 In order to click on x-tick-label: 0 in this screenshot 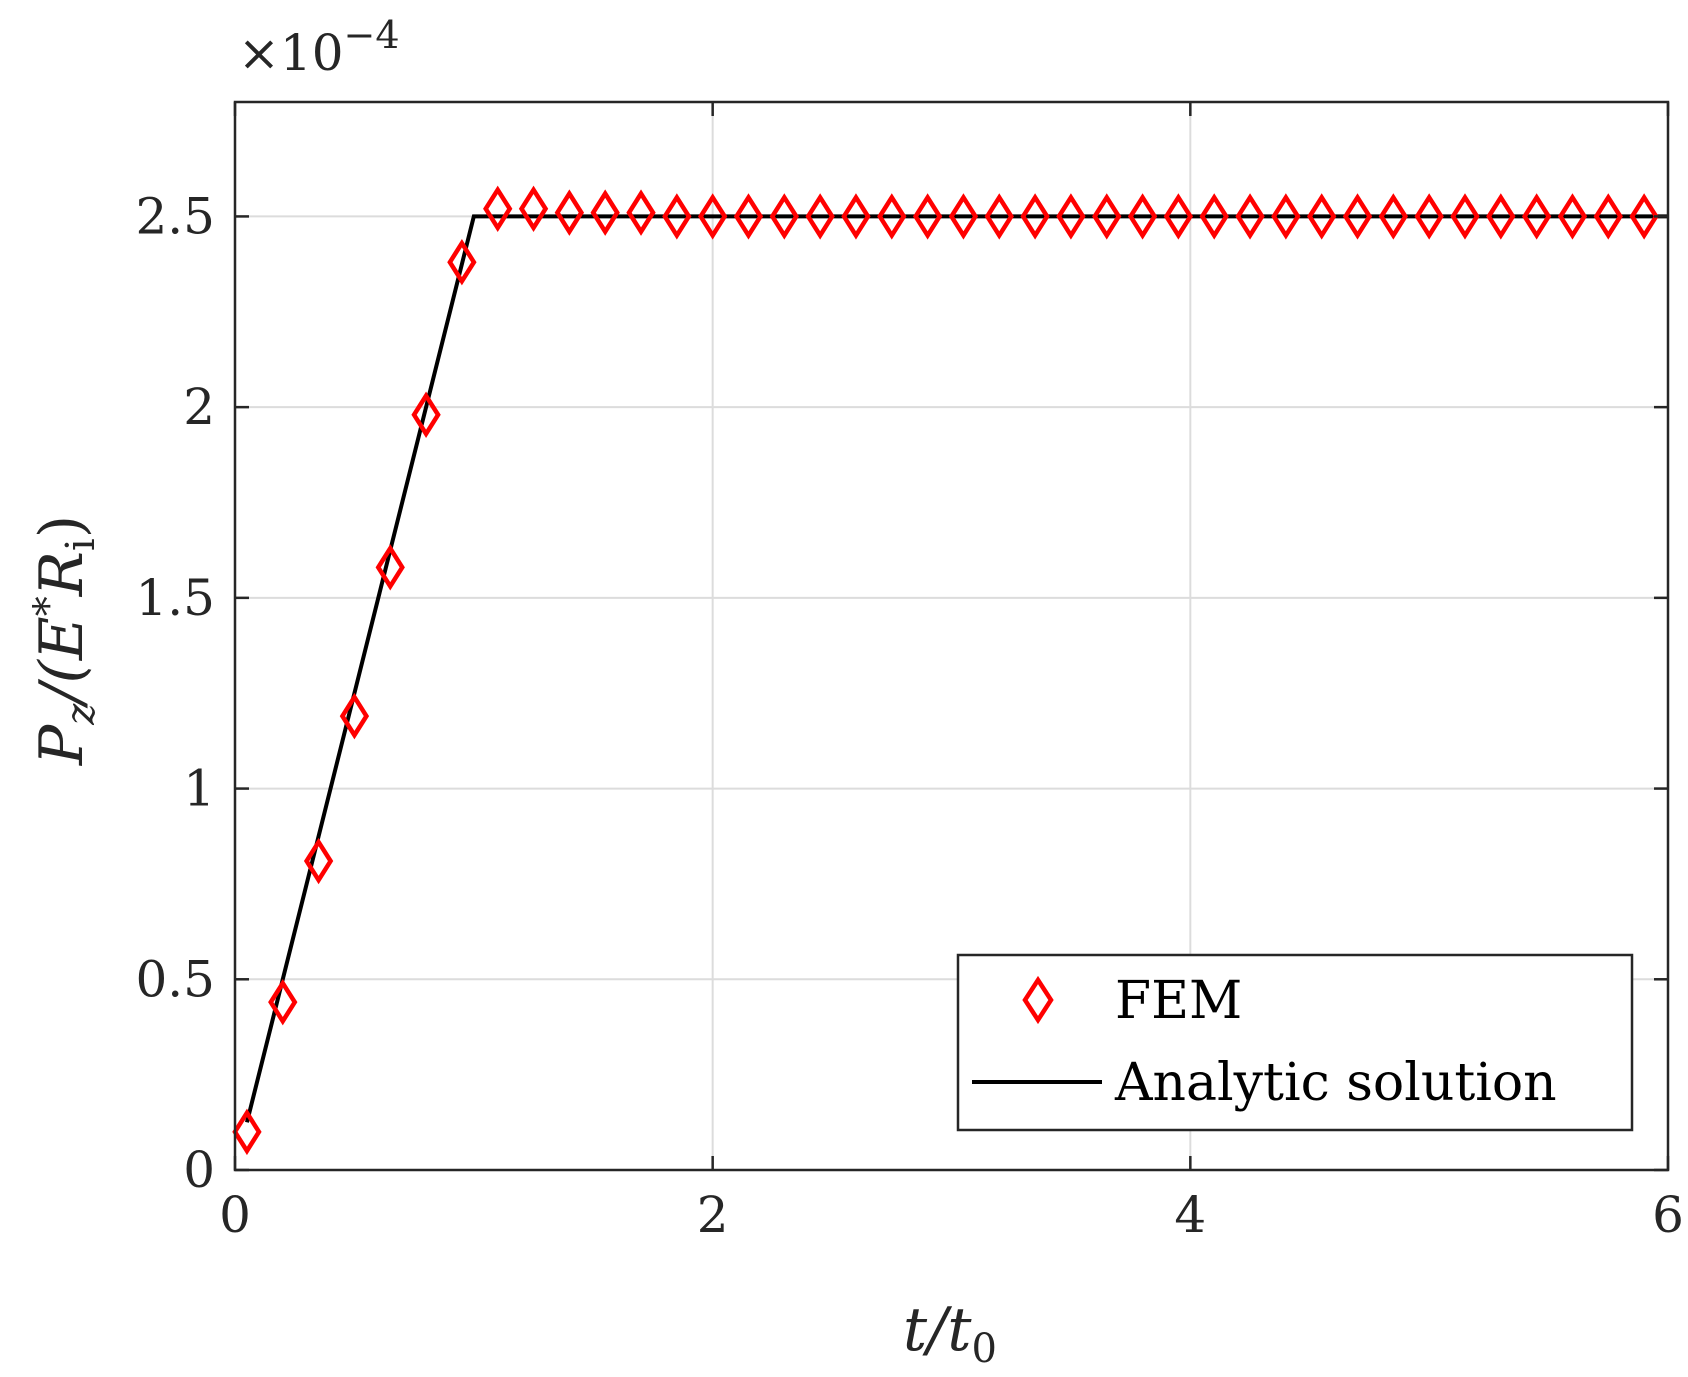, I will do `click(235, 1215)`.